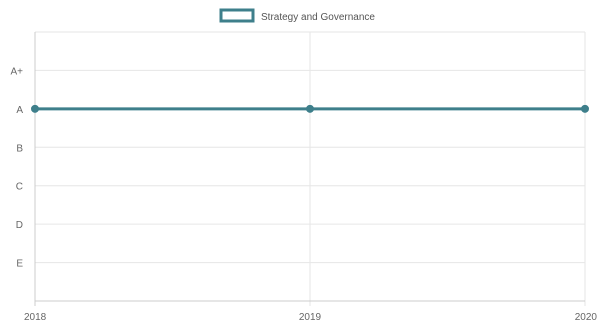 The height and width of the screenshot is (326, 597). I want to click on y-tick-label: E, so click(19, 264).